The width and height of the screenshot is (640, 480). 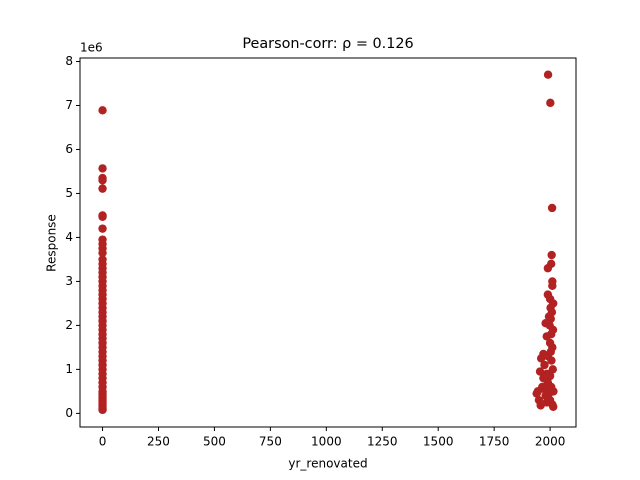 What do you see at coordinates (69, 413) in the screenshot?
I see `y-tick-label: 0` at bounding box center [69, 413].